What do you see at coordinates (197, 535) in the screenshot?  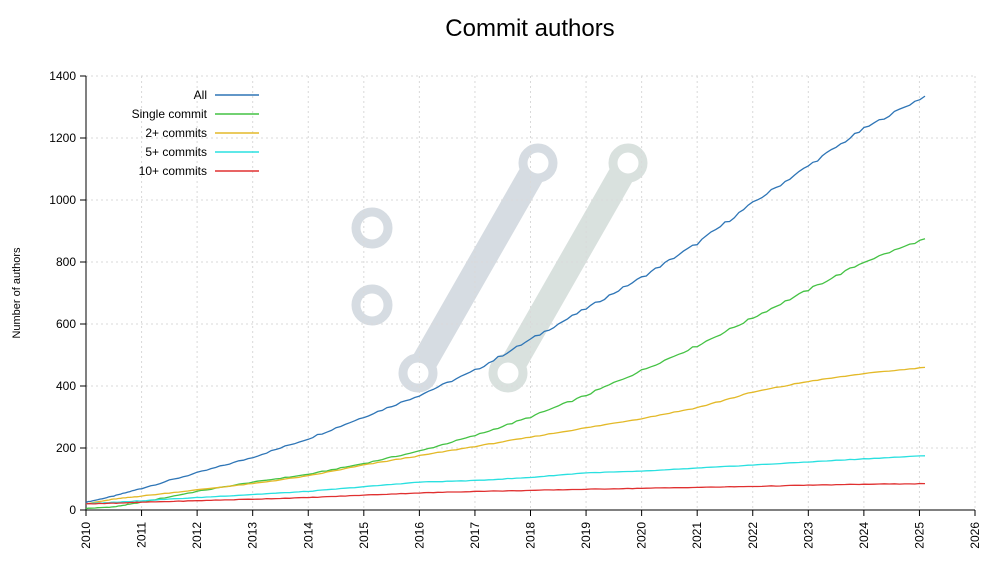 I see `x-tick-label: 2012` at bounding box center [197, 535].